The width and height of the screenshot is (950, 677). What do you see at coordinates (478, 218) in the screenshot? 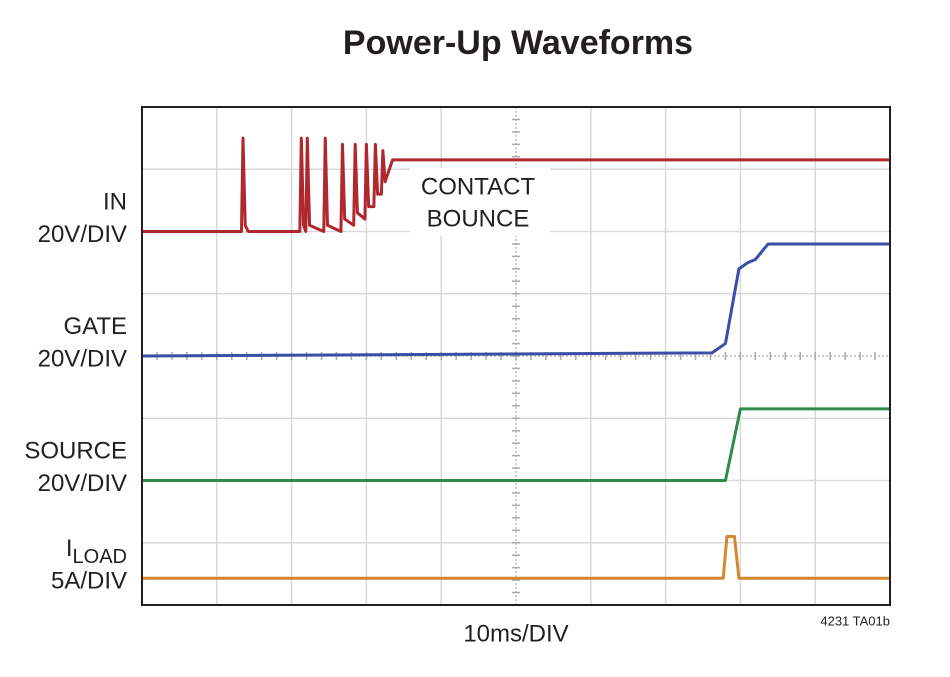
I see `annotation: BOUNCE` at bounding box center [478, 218].